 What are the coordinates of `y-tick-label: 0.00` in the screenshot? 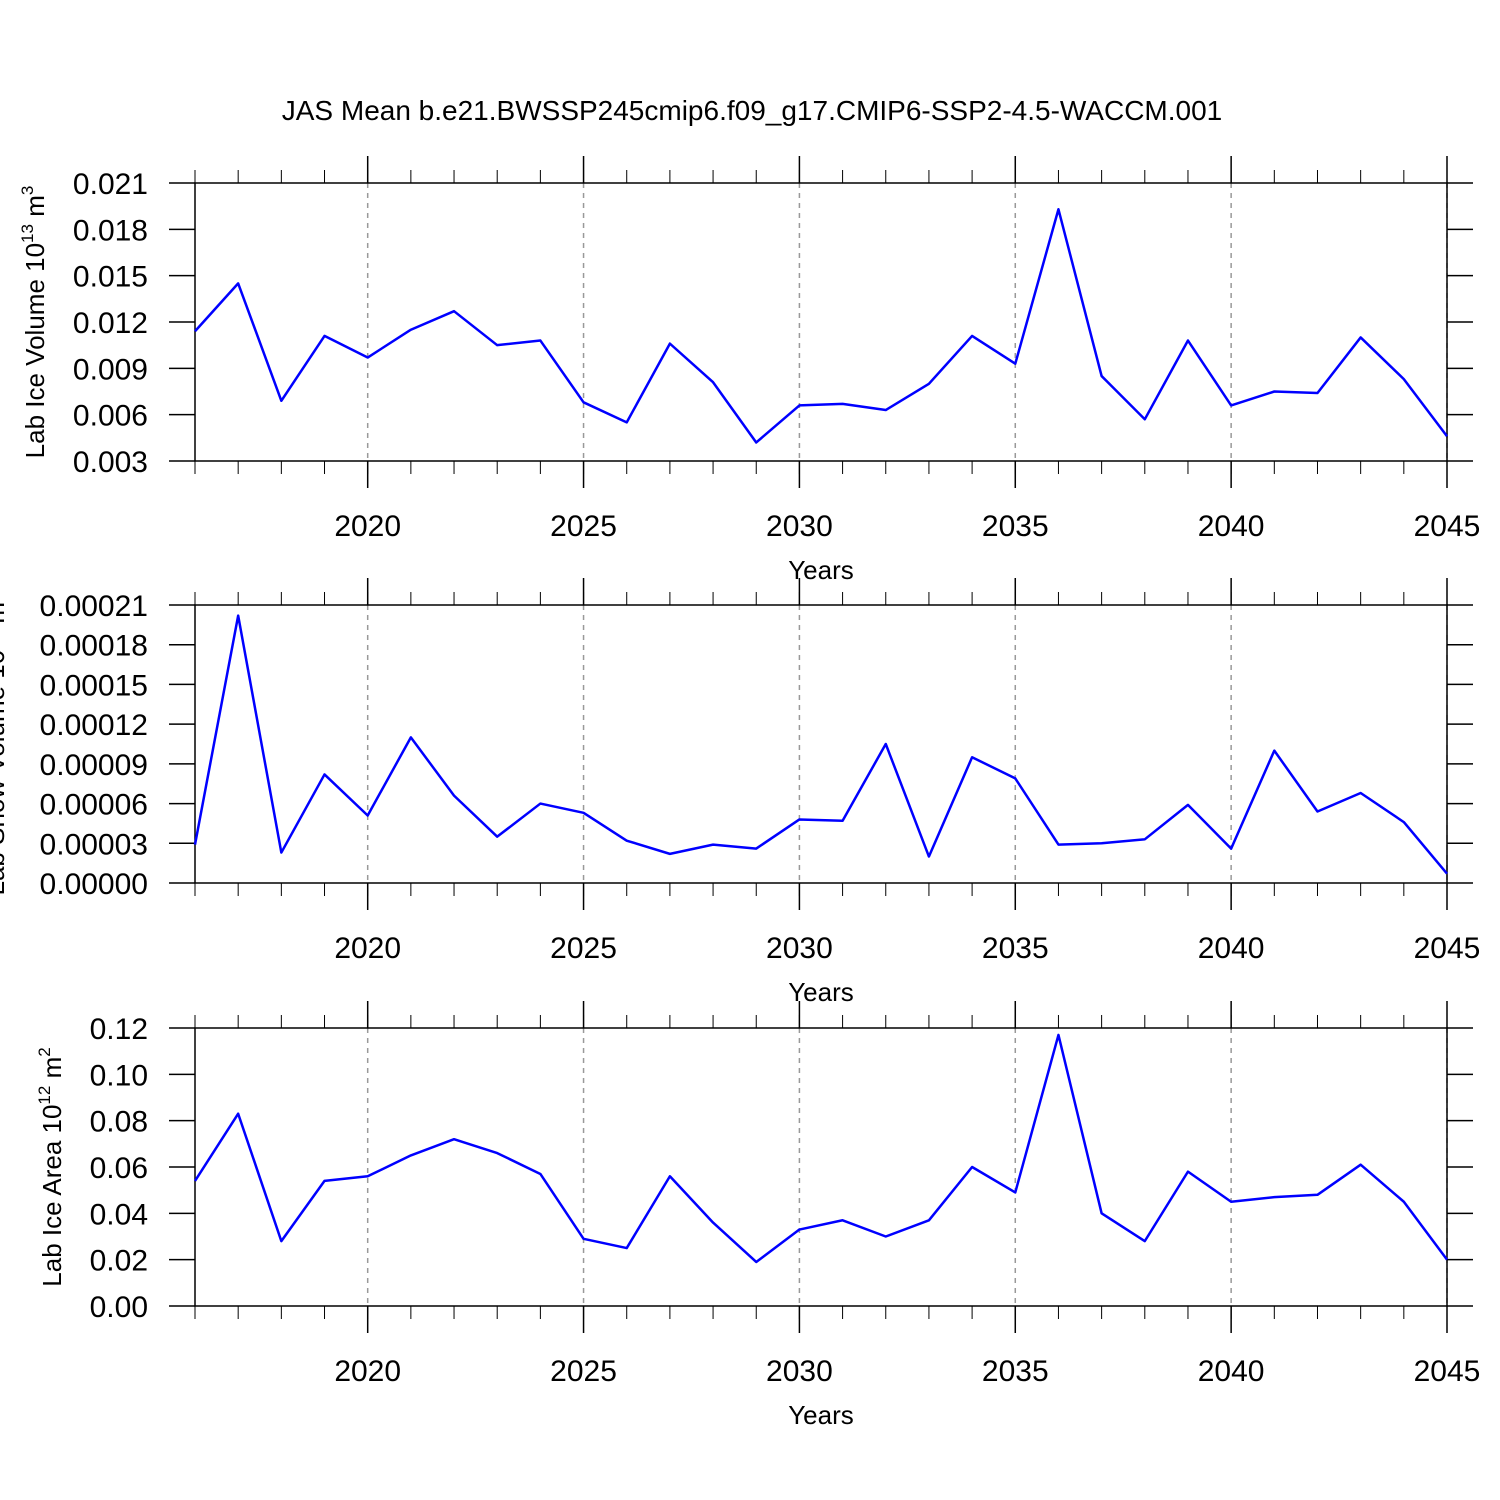 It's located at (119, 1307).